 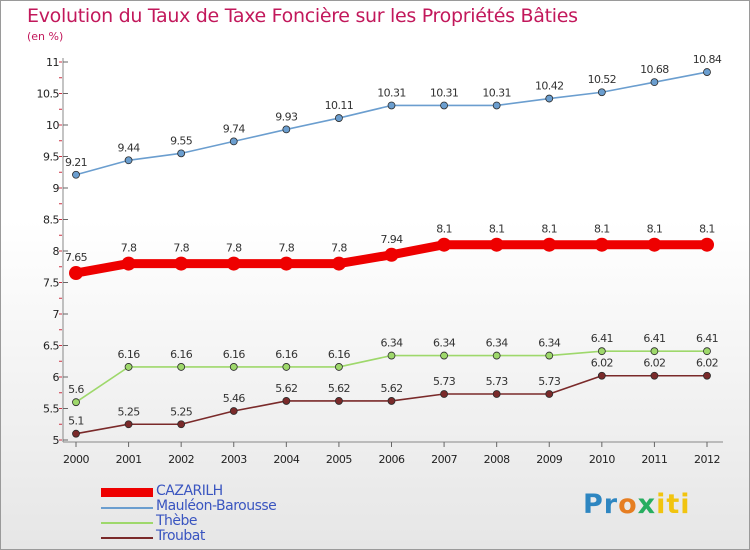 I want to click on y-tick-label: 8.5, so click(x=51, y=220).